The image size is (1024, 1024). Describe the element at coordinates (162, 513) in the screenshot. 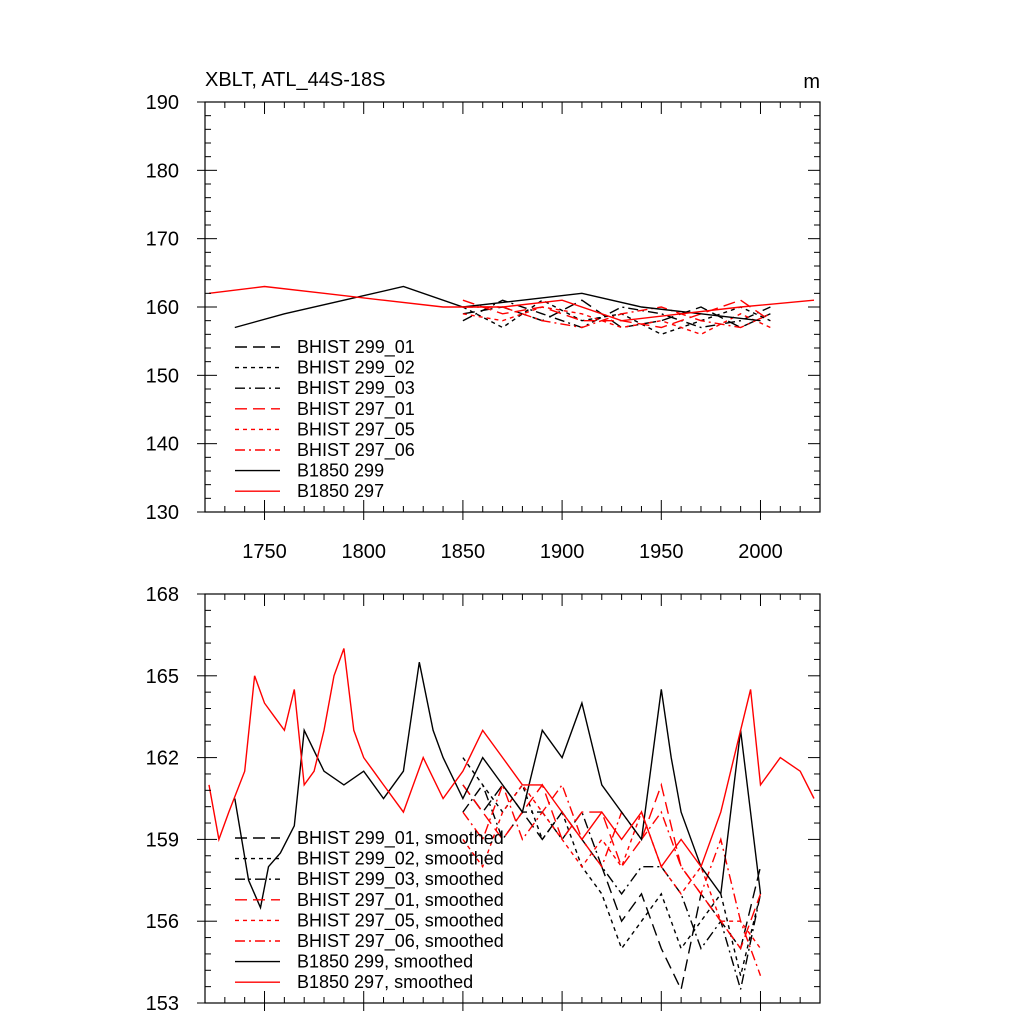

I see `y-tick-label: 130` at that location.